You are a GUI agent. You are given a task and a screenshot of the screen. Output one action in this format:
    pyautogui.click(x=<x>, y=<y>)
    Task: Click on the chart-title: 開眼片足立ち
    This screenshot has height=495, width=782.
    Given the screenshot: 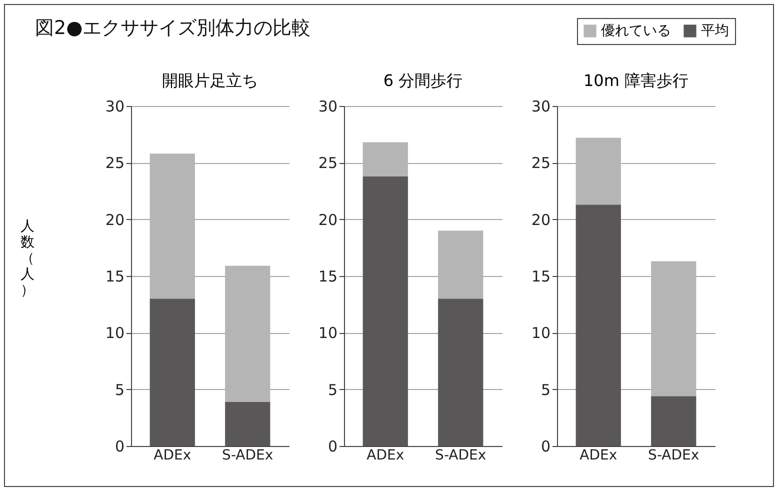 What is the action you would take?
    pyautogui.click(x=210, y=80)
    